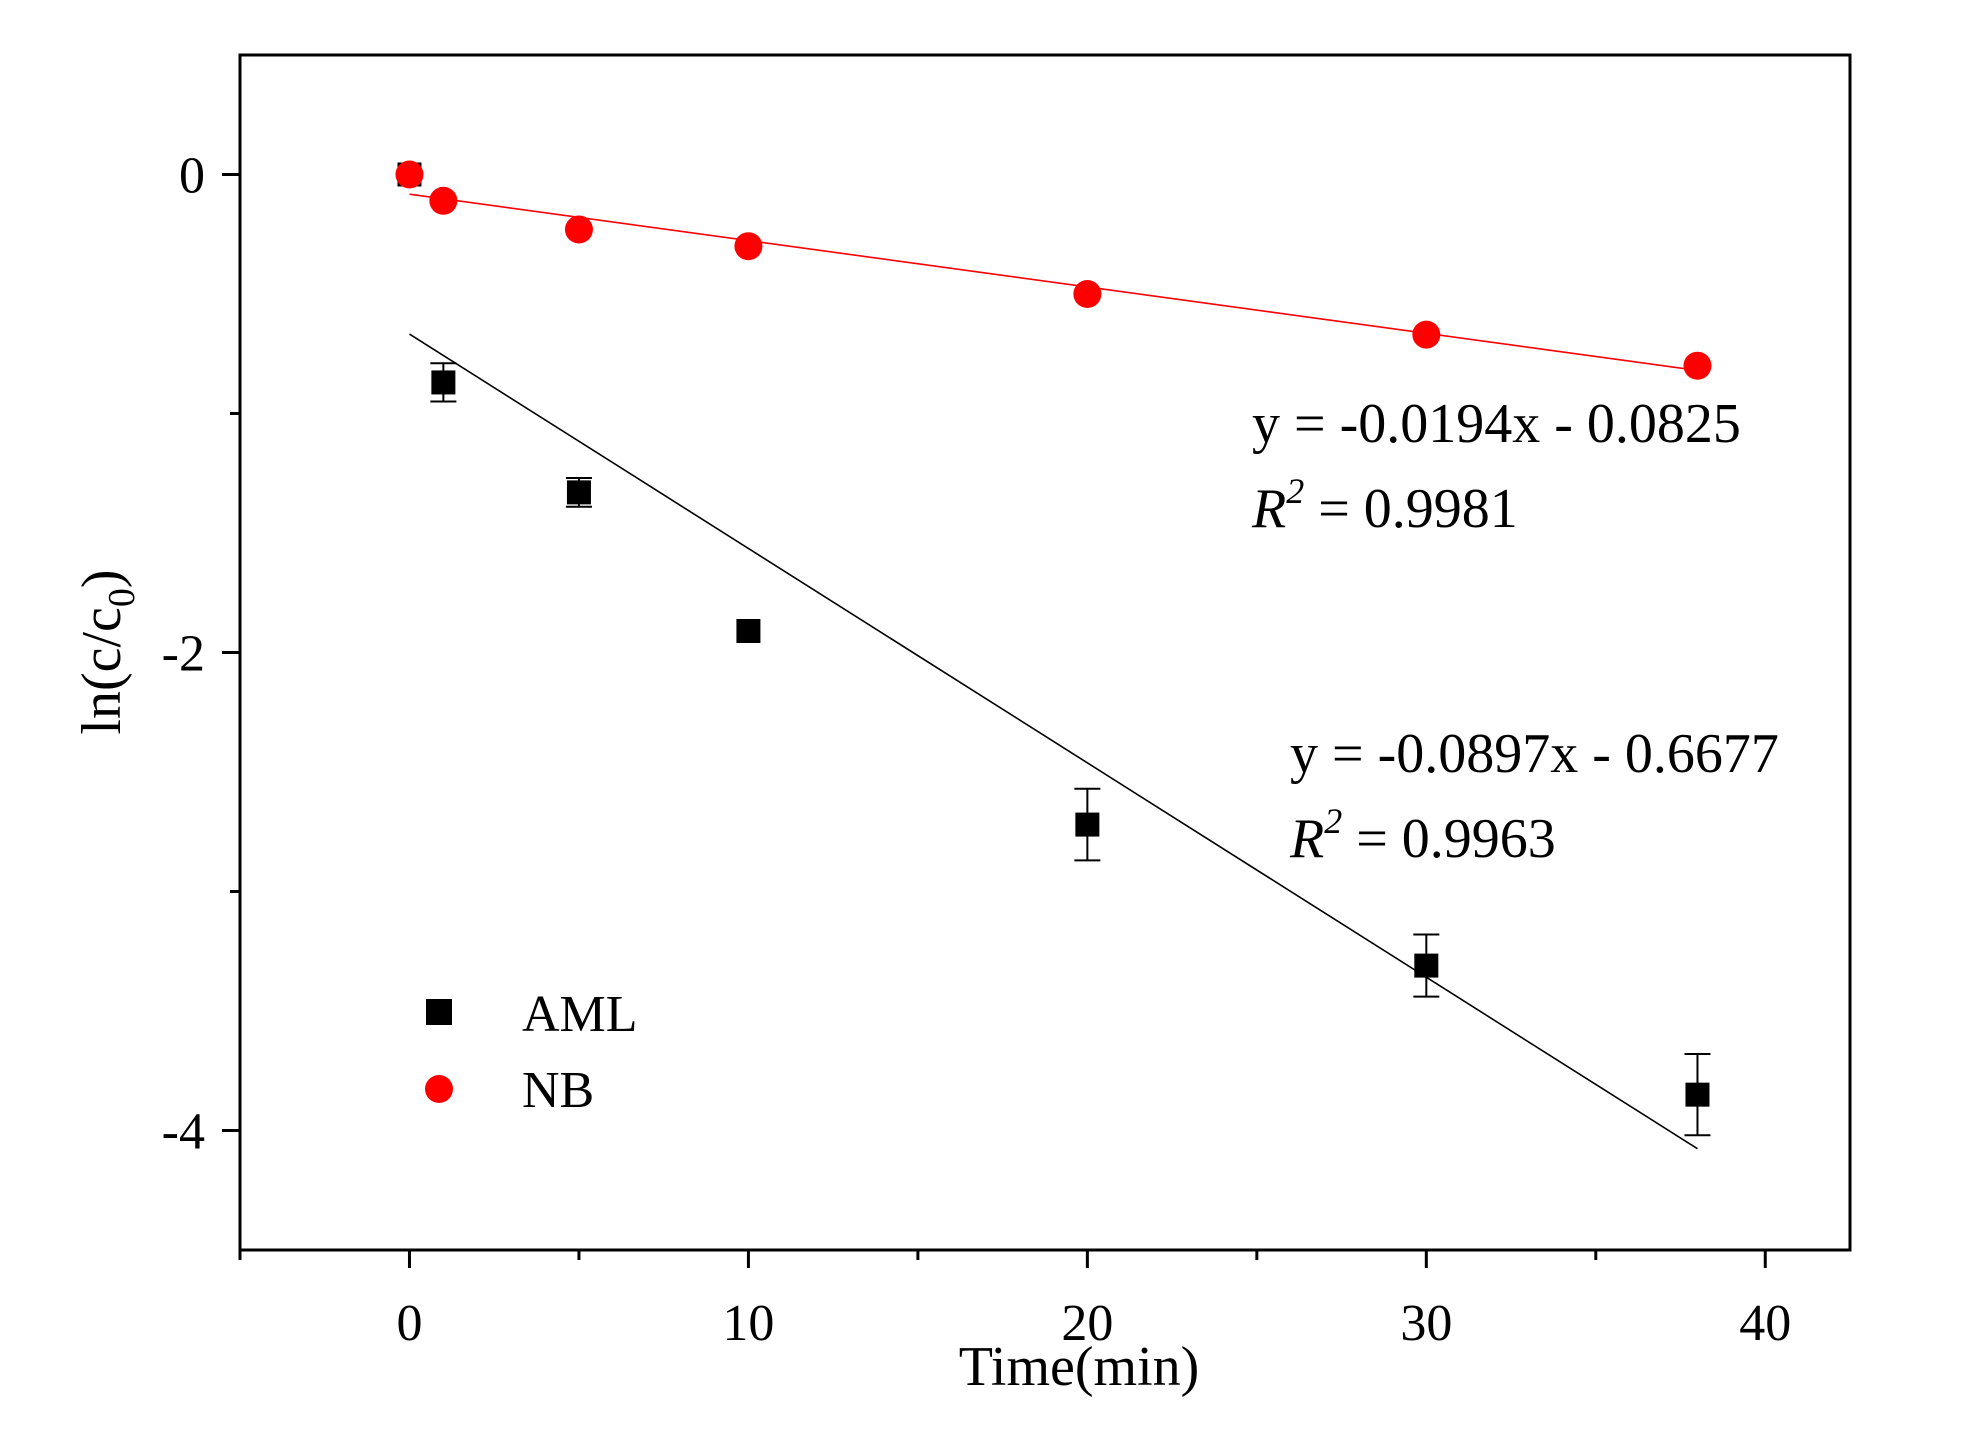 This screenshot has height=1432, width=1984. What do you see at coordinates (192, 176) in the screenshot?
I see `y-tick-label: 0` at bounding box center [192, 176].